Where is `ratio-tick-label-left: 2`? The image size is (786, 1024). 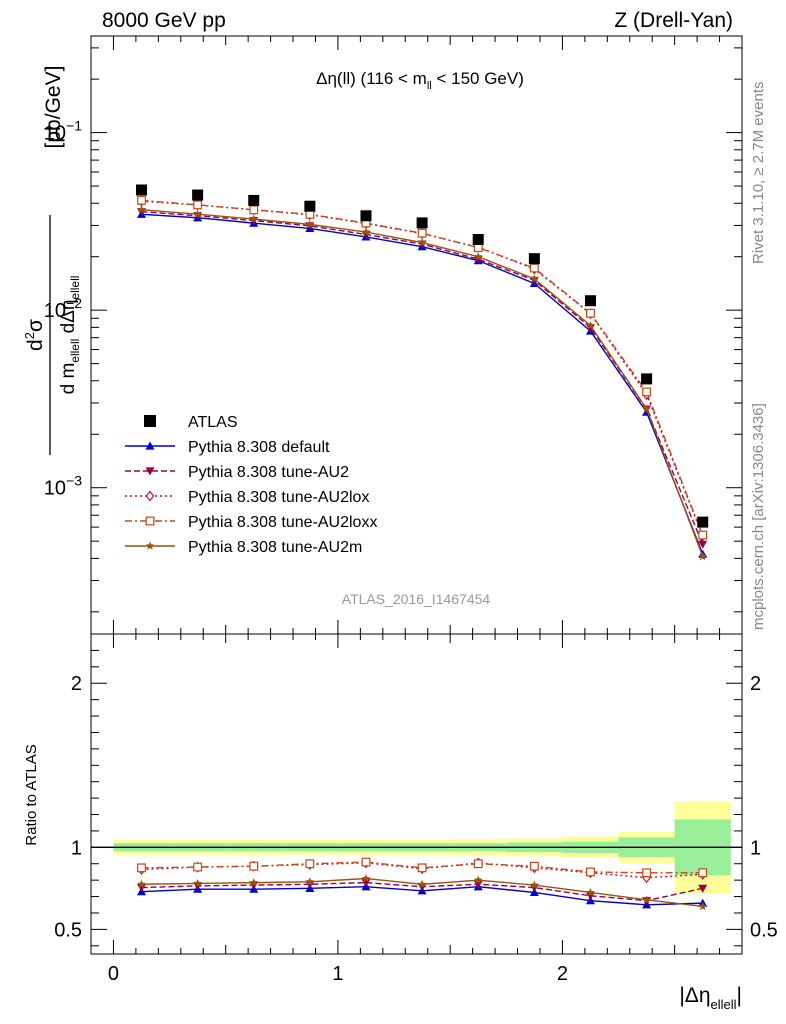
ratio-tick-label-left: 2 is located at coordinates (76, 684).